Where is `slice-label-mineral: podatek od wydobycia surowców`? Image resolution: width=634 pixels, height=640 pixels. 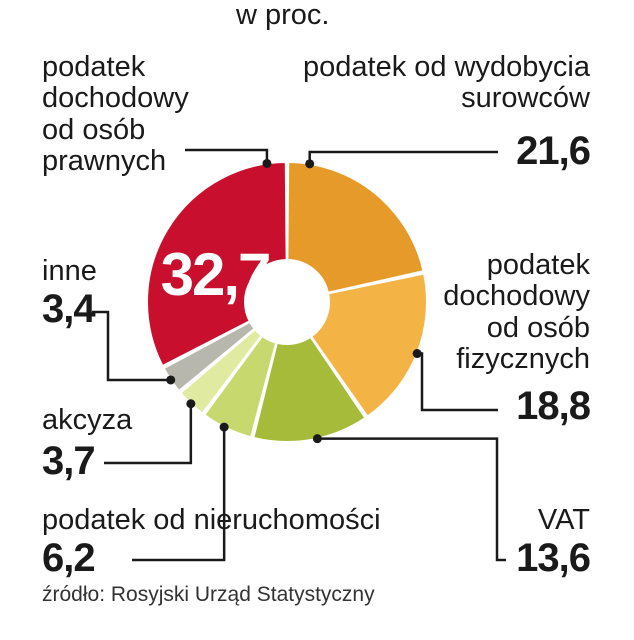
slice-label-mineral: podatek od wydobycia surowców is located at coordinates (425, 83).